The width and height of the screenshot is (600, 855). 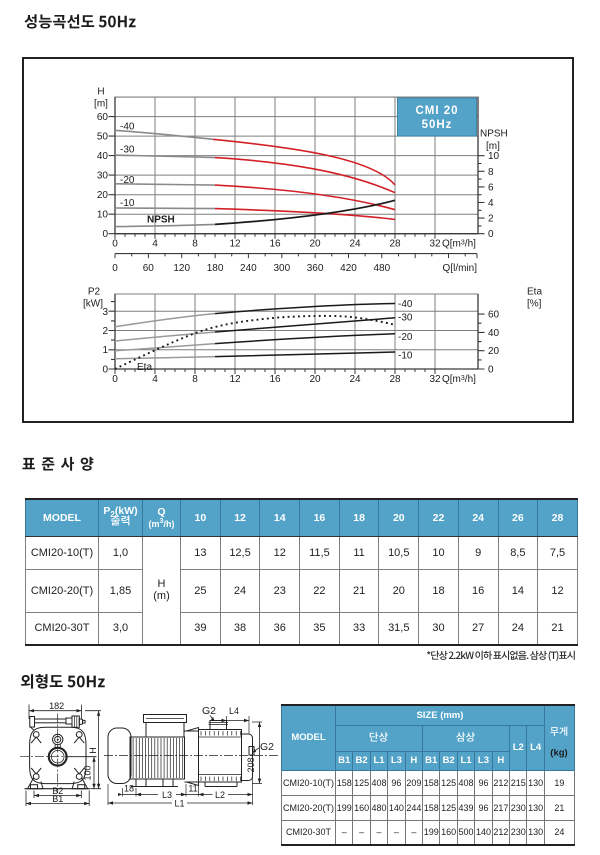 What do you see at coordinates (234, 711) in the screenshot?
I see `svg-text: L4` at bounding box center [234, 711].